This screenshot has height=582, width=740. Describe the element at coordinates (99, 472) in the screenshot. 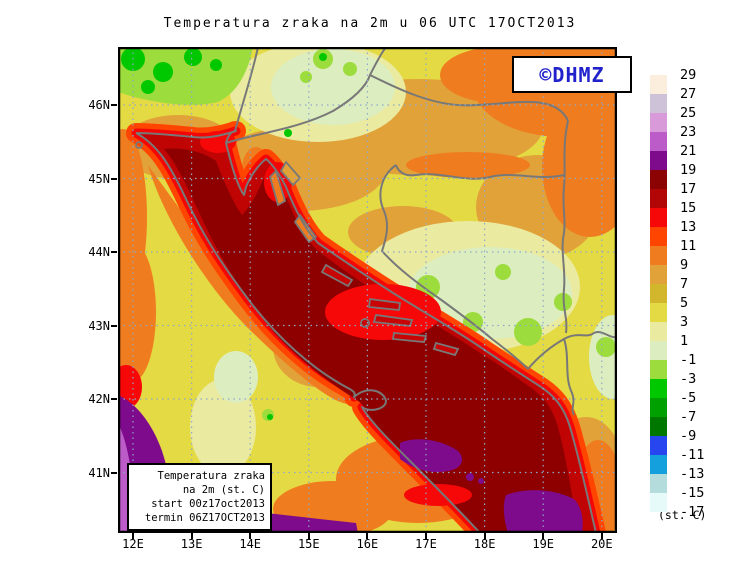

I see `lat-tick-label: 41N` at that location.